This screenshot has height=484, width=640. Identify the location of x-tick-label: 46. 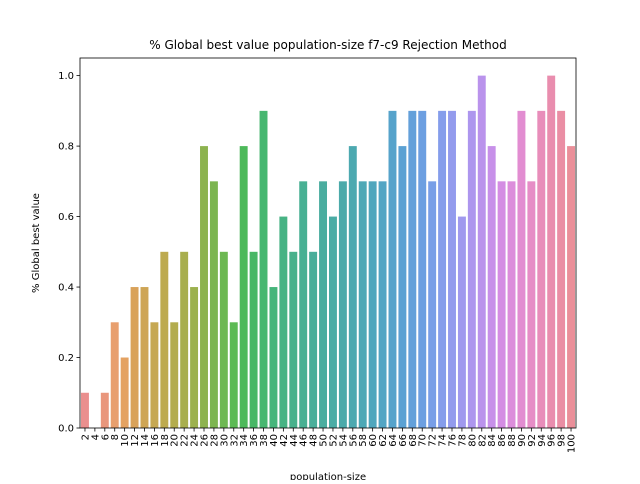
(304, 440).